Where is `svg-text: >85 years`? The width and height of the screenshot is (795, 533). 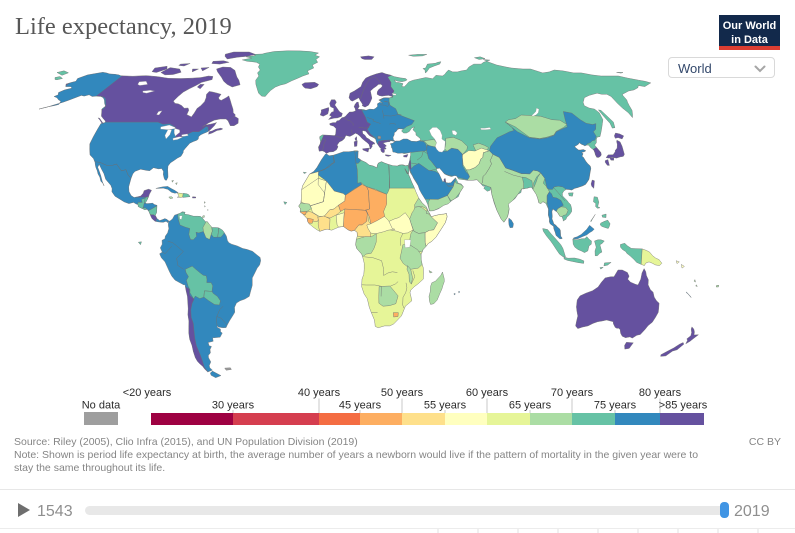 svg-text: >85 years is located at coordinates (683, 406).